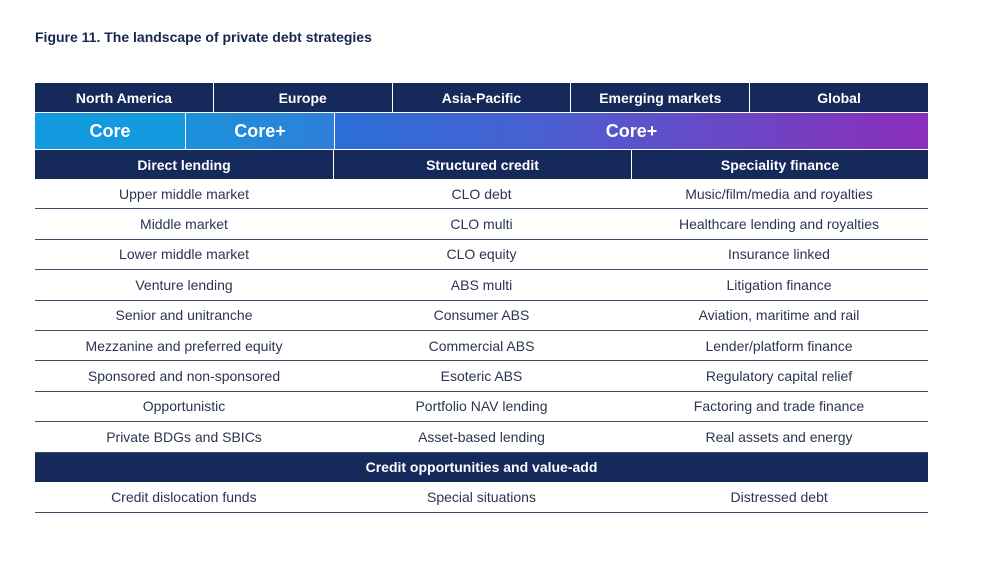 This screenshot has width=981, height=566. What do you see at coordinates (779, 315) in the screenshot?
I see `table-cell: Aviation, maritime and rail` at bounding box center [779, 315].